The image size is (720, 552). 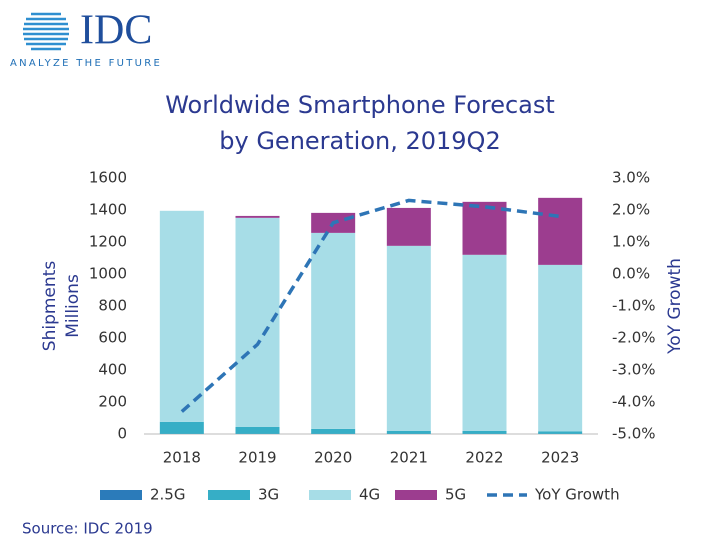 What do you see at coordinates (634, 338) in the screenshot?
I see `y2-tick-label: -2.0%` at bounding box center [634, 338].